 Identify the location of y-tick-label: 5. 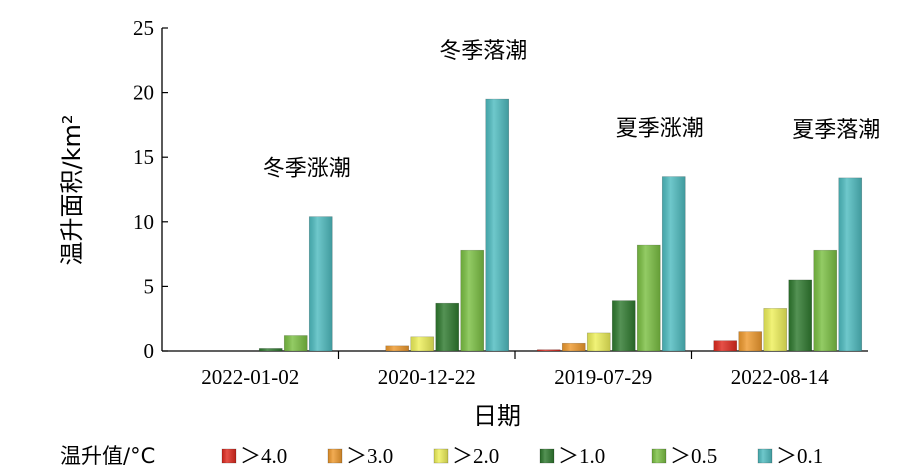
(149, 286).